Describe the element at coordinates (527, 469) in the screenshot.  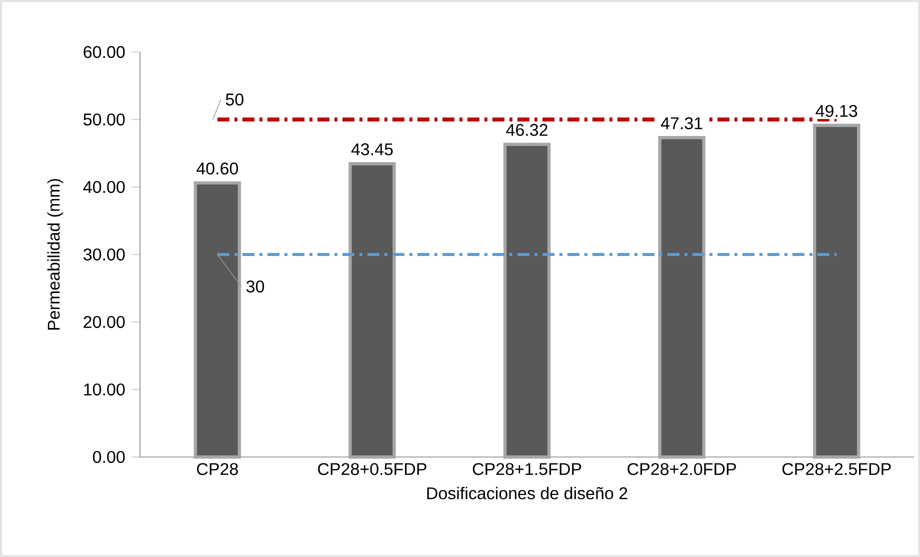
I see `x-tick-label: CP28+1.5FDP` at that location.